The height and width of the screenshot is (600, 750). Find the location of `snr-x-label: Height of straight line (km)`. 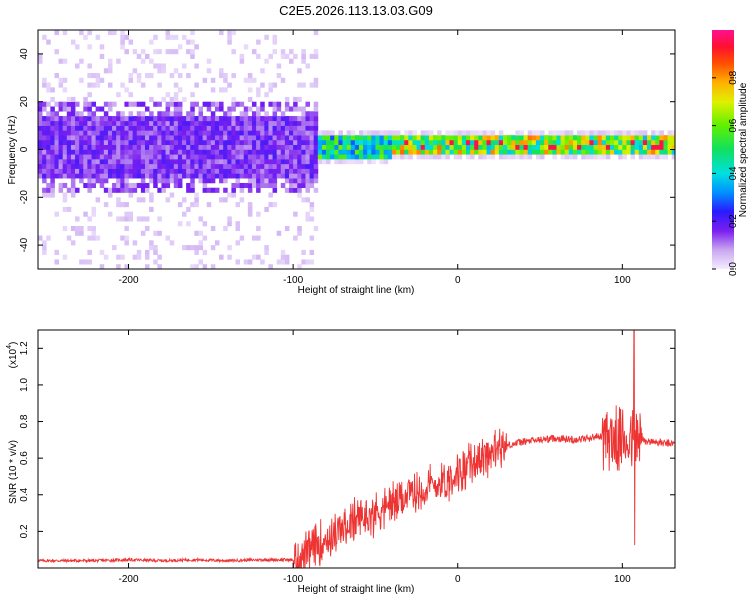

snr-x-label: Height of straight line (km) is located at coordinates (356, 589).